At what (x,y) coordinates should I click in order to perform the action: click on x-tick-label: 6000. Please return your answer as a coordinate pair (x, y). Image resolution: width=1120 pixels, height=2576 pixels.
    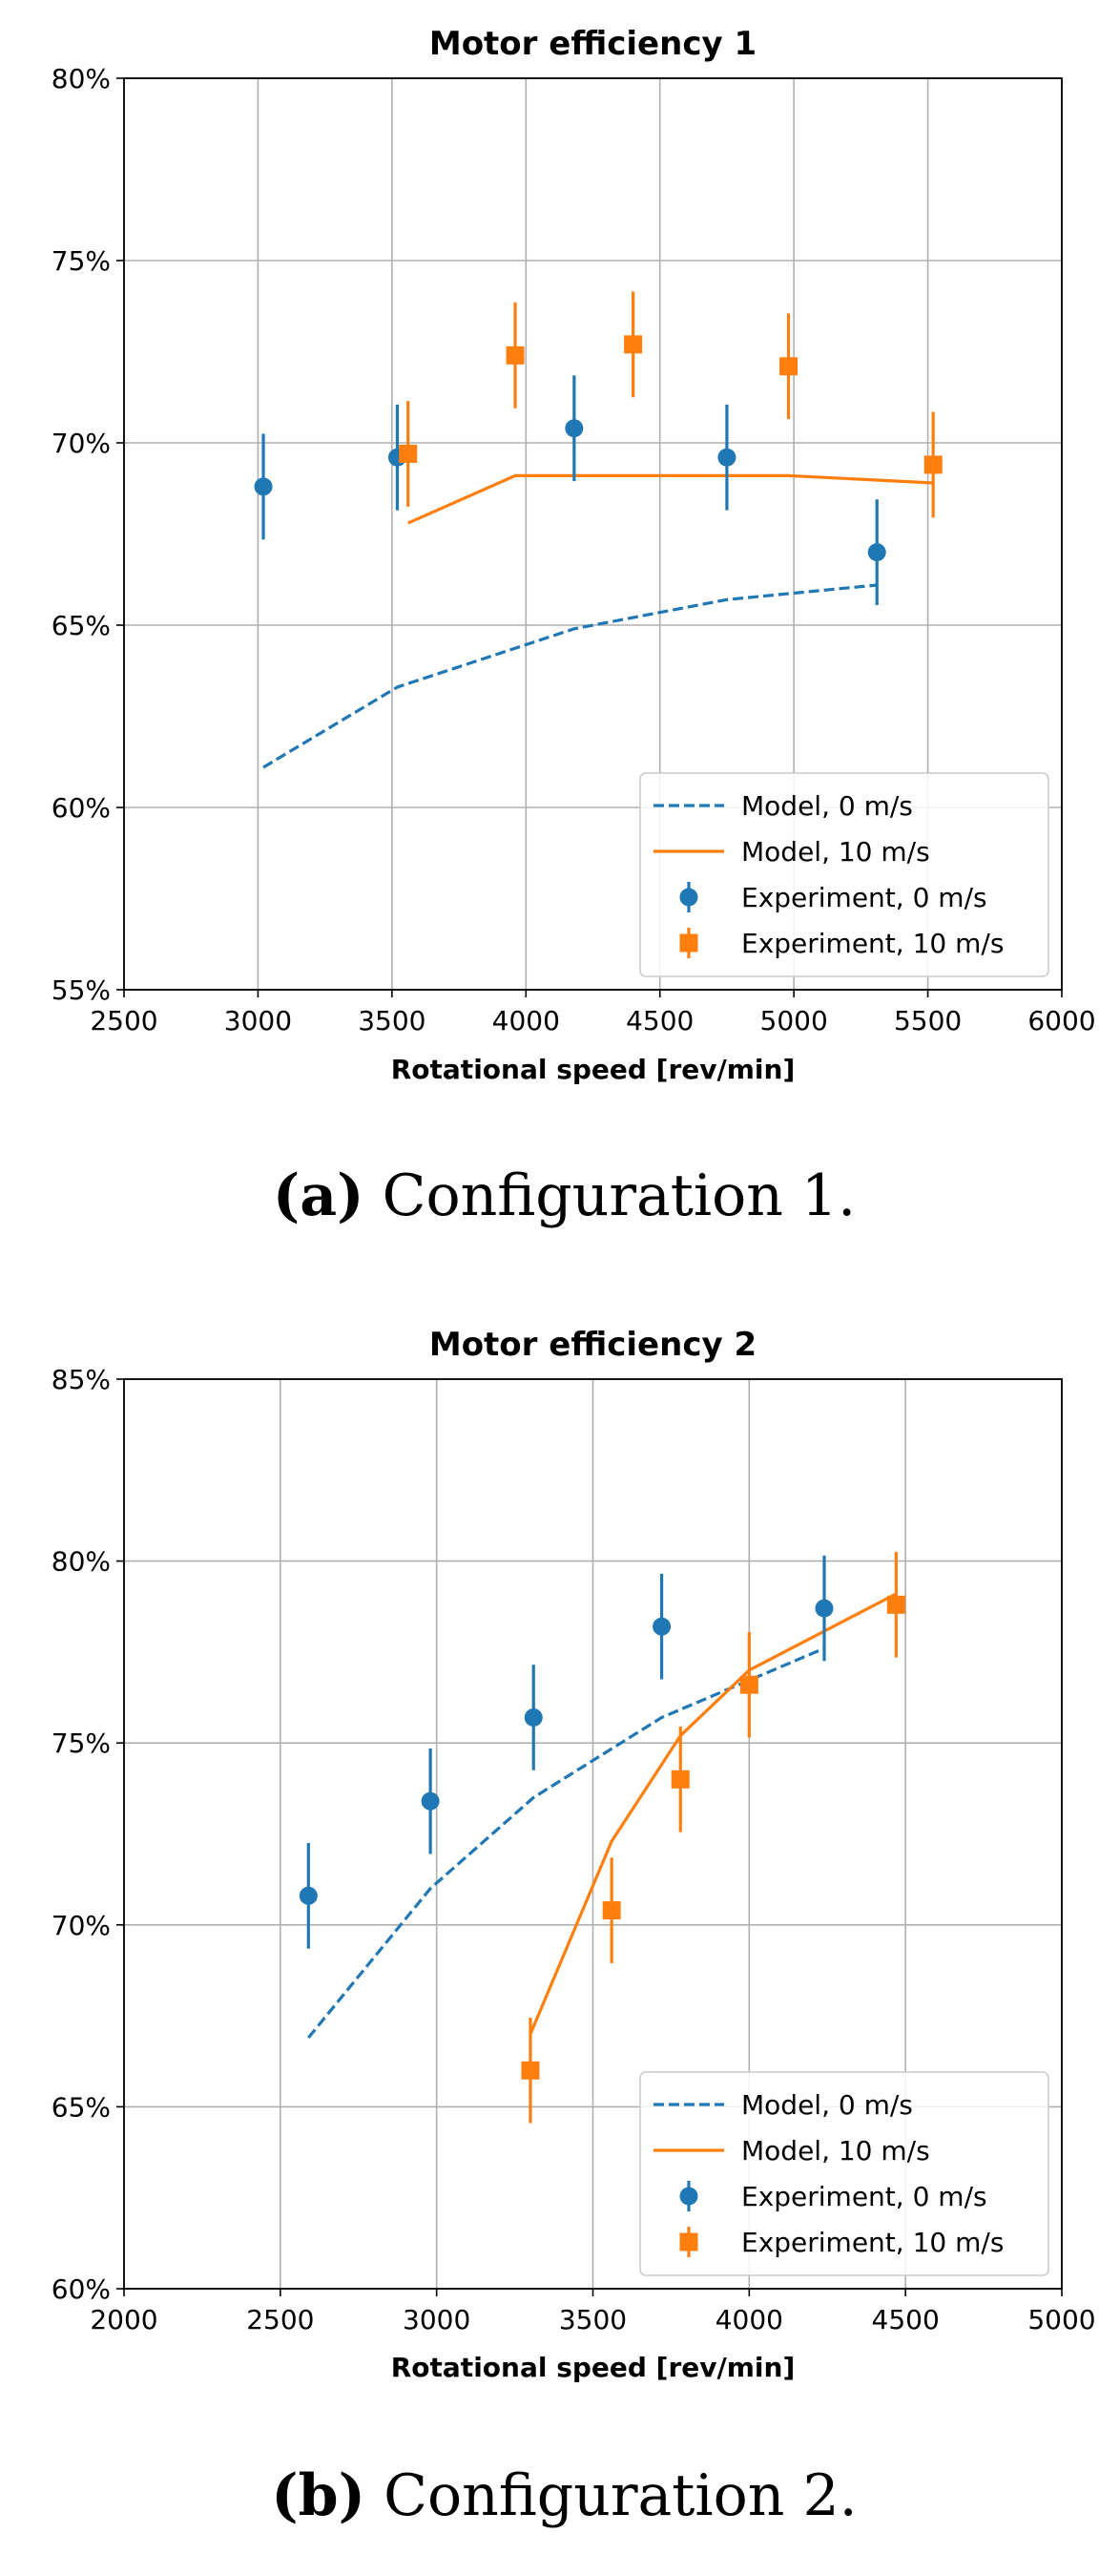
    Looking at the image, I should click on (1061, 1021).